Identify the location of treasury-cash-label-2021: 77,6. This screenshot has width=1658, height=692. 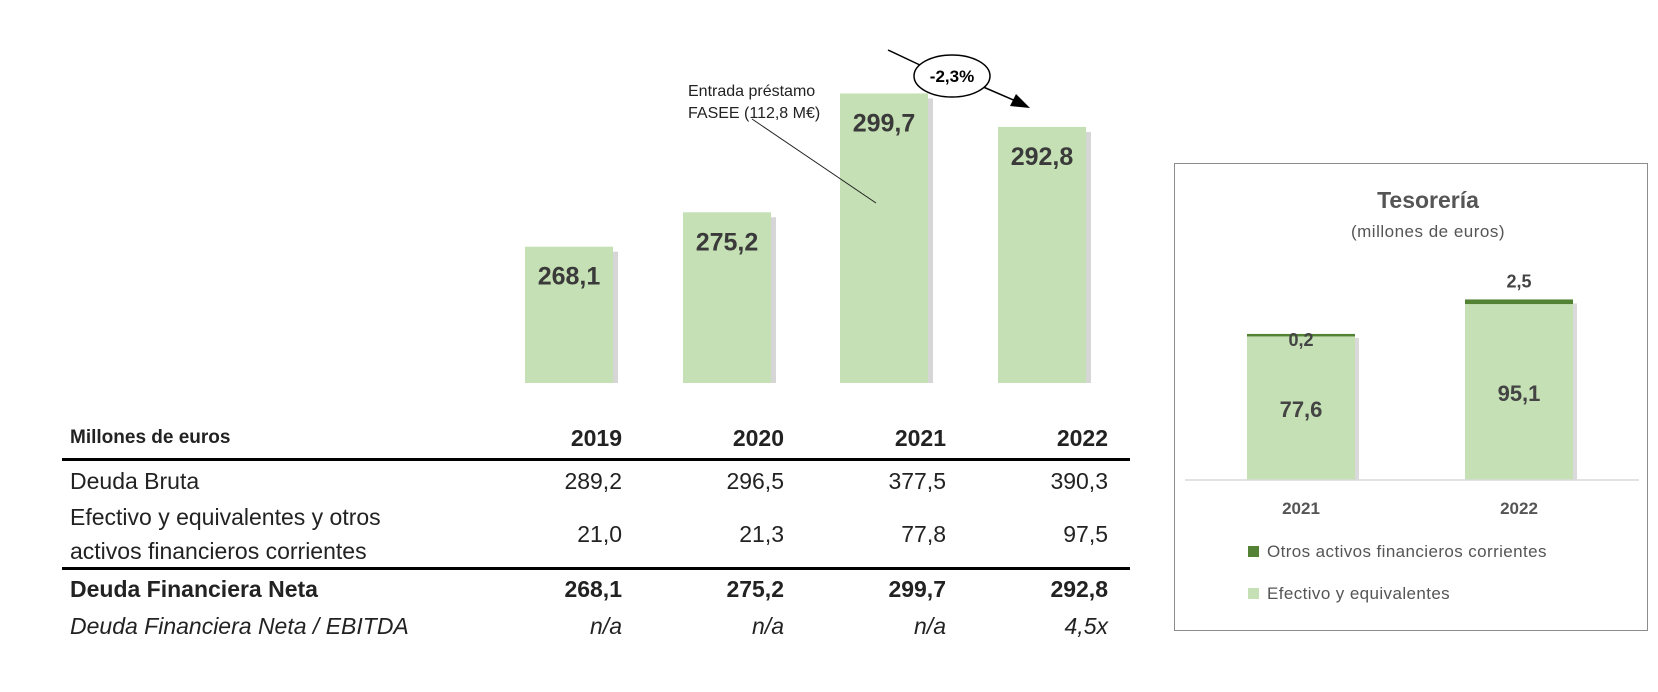
(1301, 409).